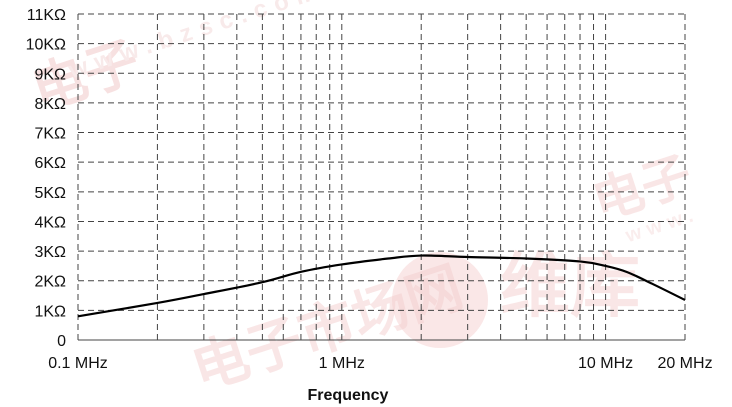 The width and height of the screenshot is (732, 407). Describe the element at coordinates (342, 363) in the screenshot. I see `x-tick-label: 1 MHz` at that location.